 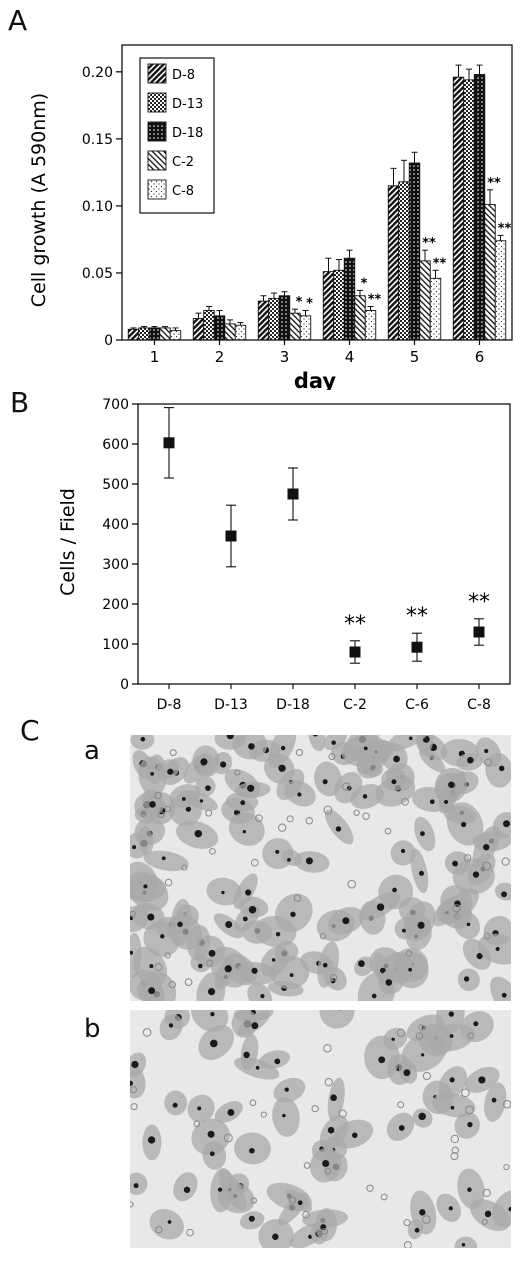 I want to click on y-tick-label: 400, so click(x=115, y=525).